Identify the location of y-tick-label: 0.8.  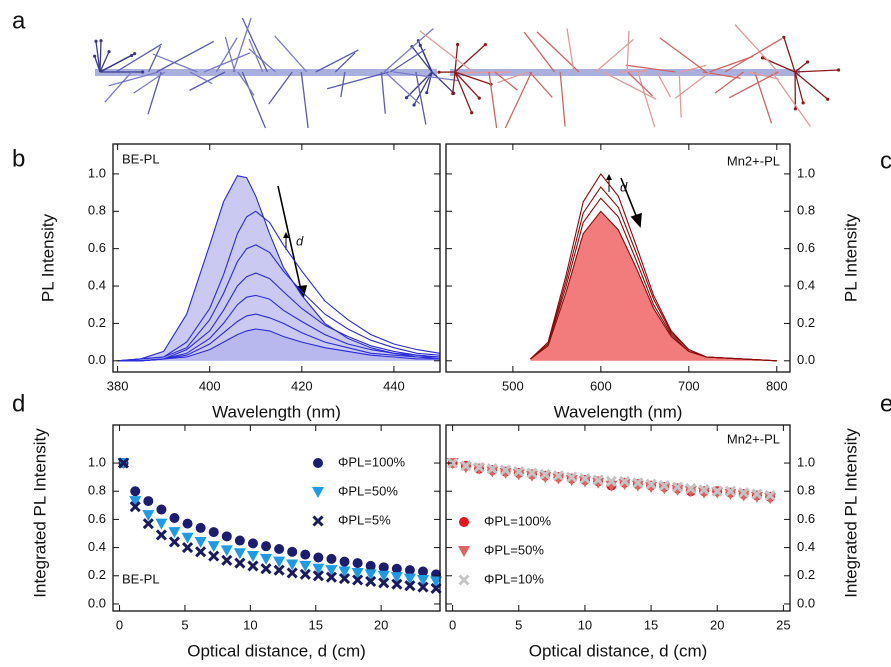
(806, 490).